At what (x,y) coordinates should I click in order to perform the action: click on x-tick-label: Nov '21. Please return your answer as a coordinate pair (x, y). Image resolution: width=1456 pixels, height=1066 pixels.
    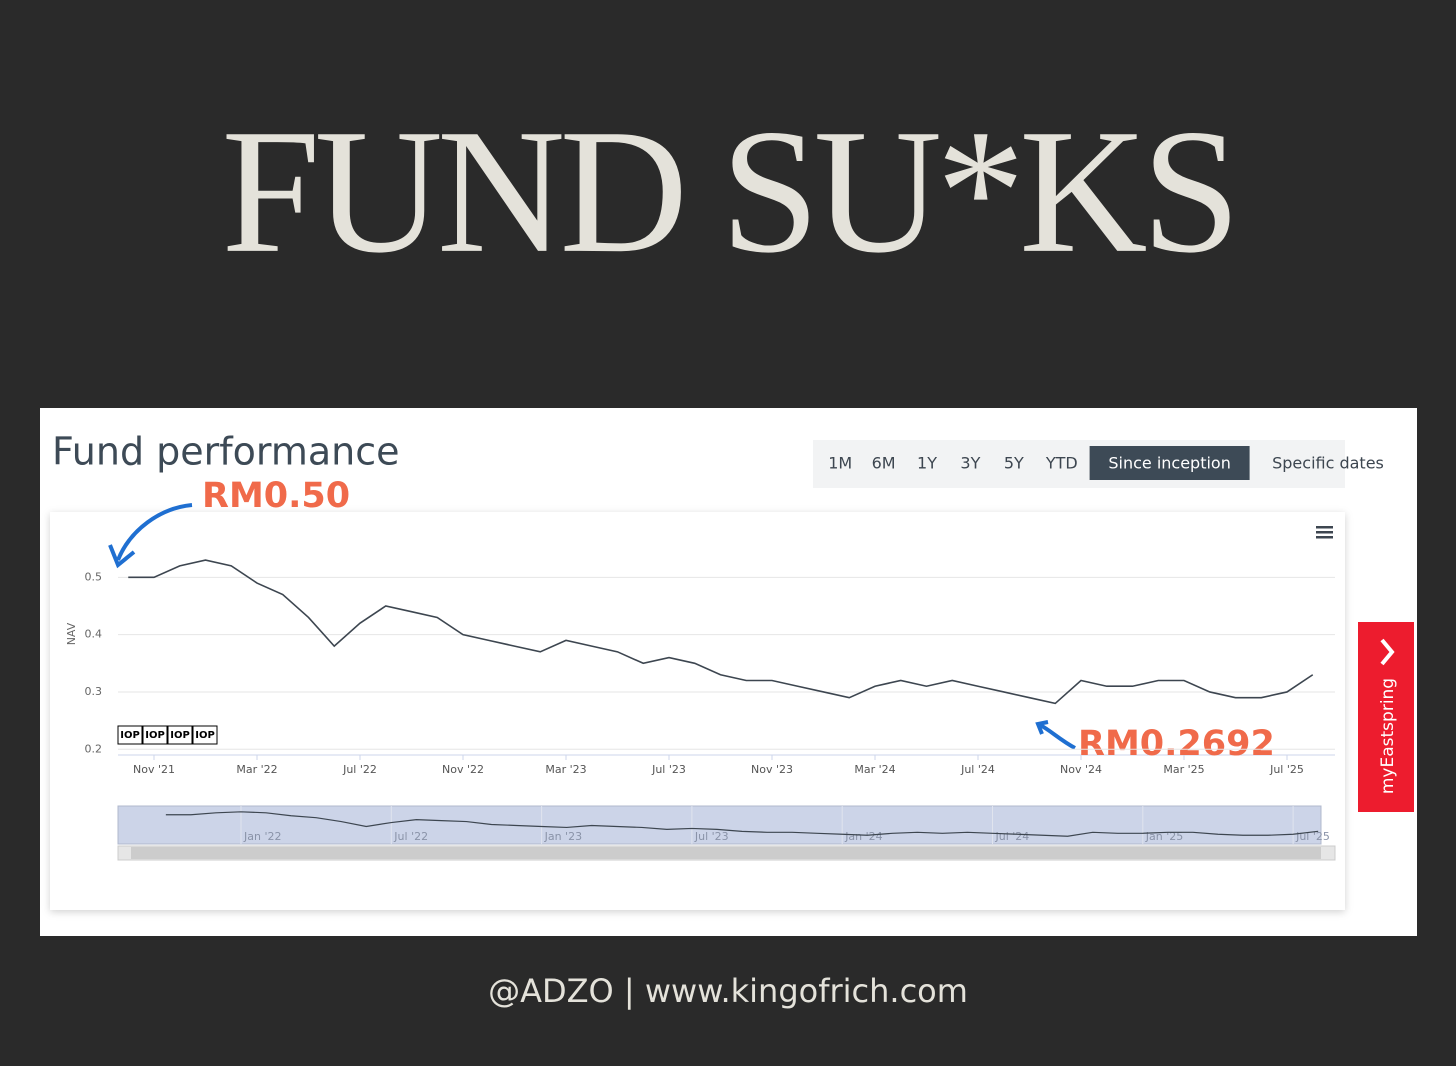
    Looking at the image, I should click on (154, 769).